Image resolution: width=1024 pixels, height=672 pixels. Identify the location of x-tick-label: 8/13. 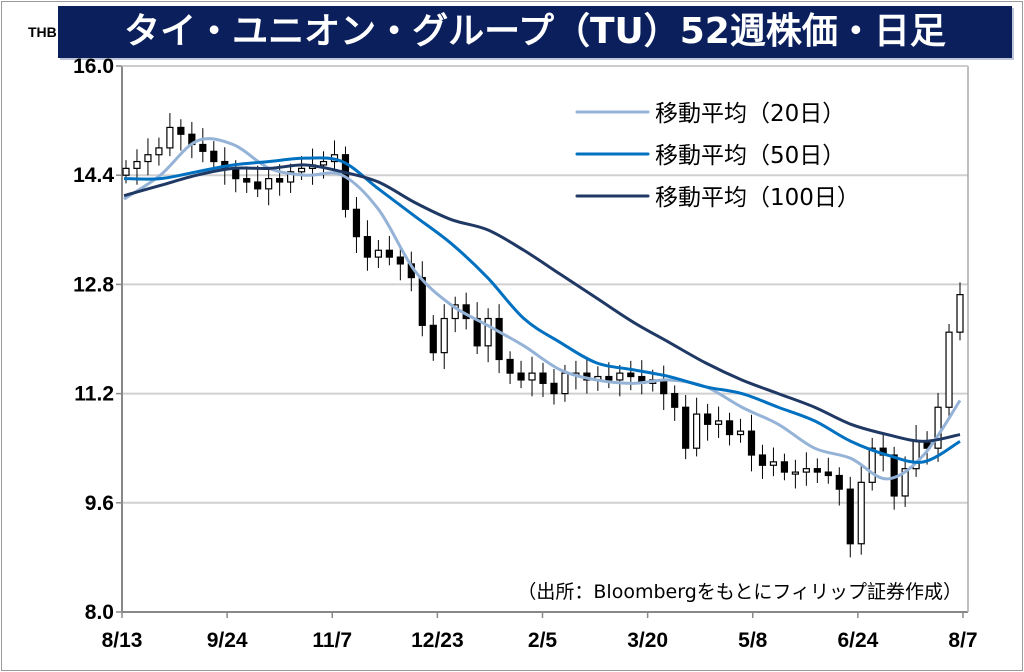
(122, 640).